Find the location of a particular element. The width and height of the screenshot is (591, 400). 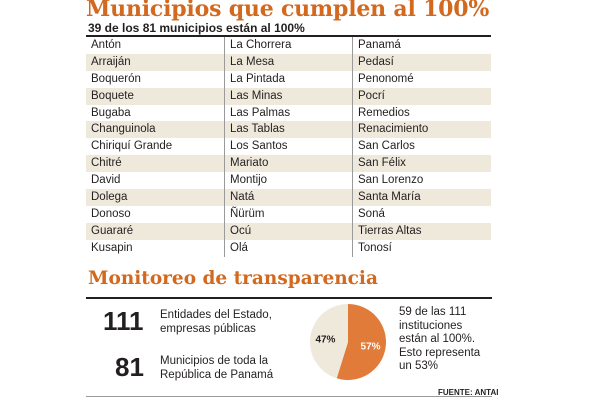

municipality-cell: Kusapin is located at coordinates (112, 247).